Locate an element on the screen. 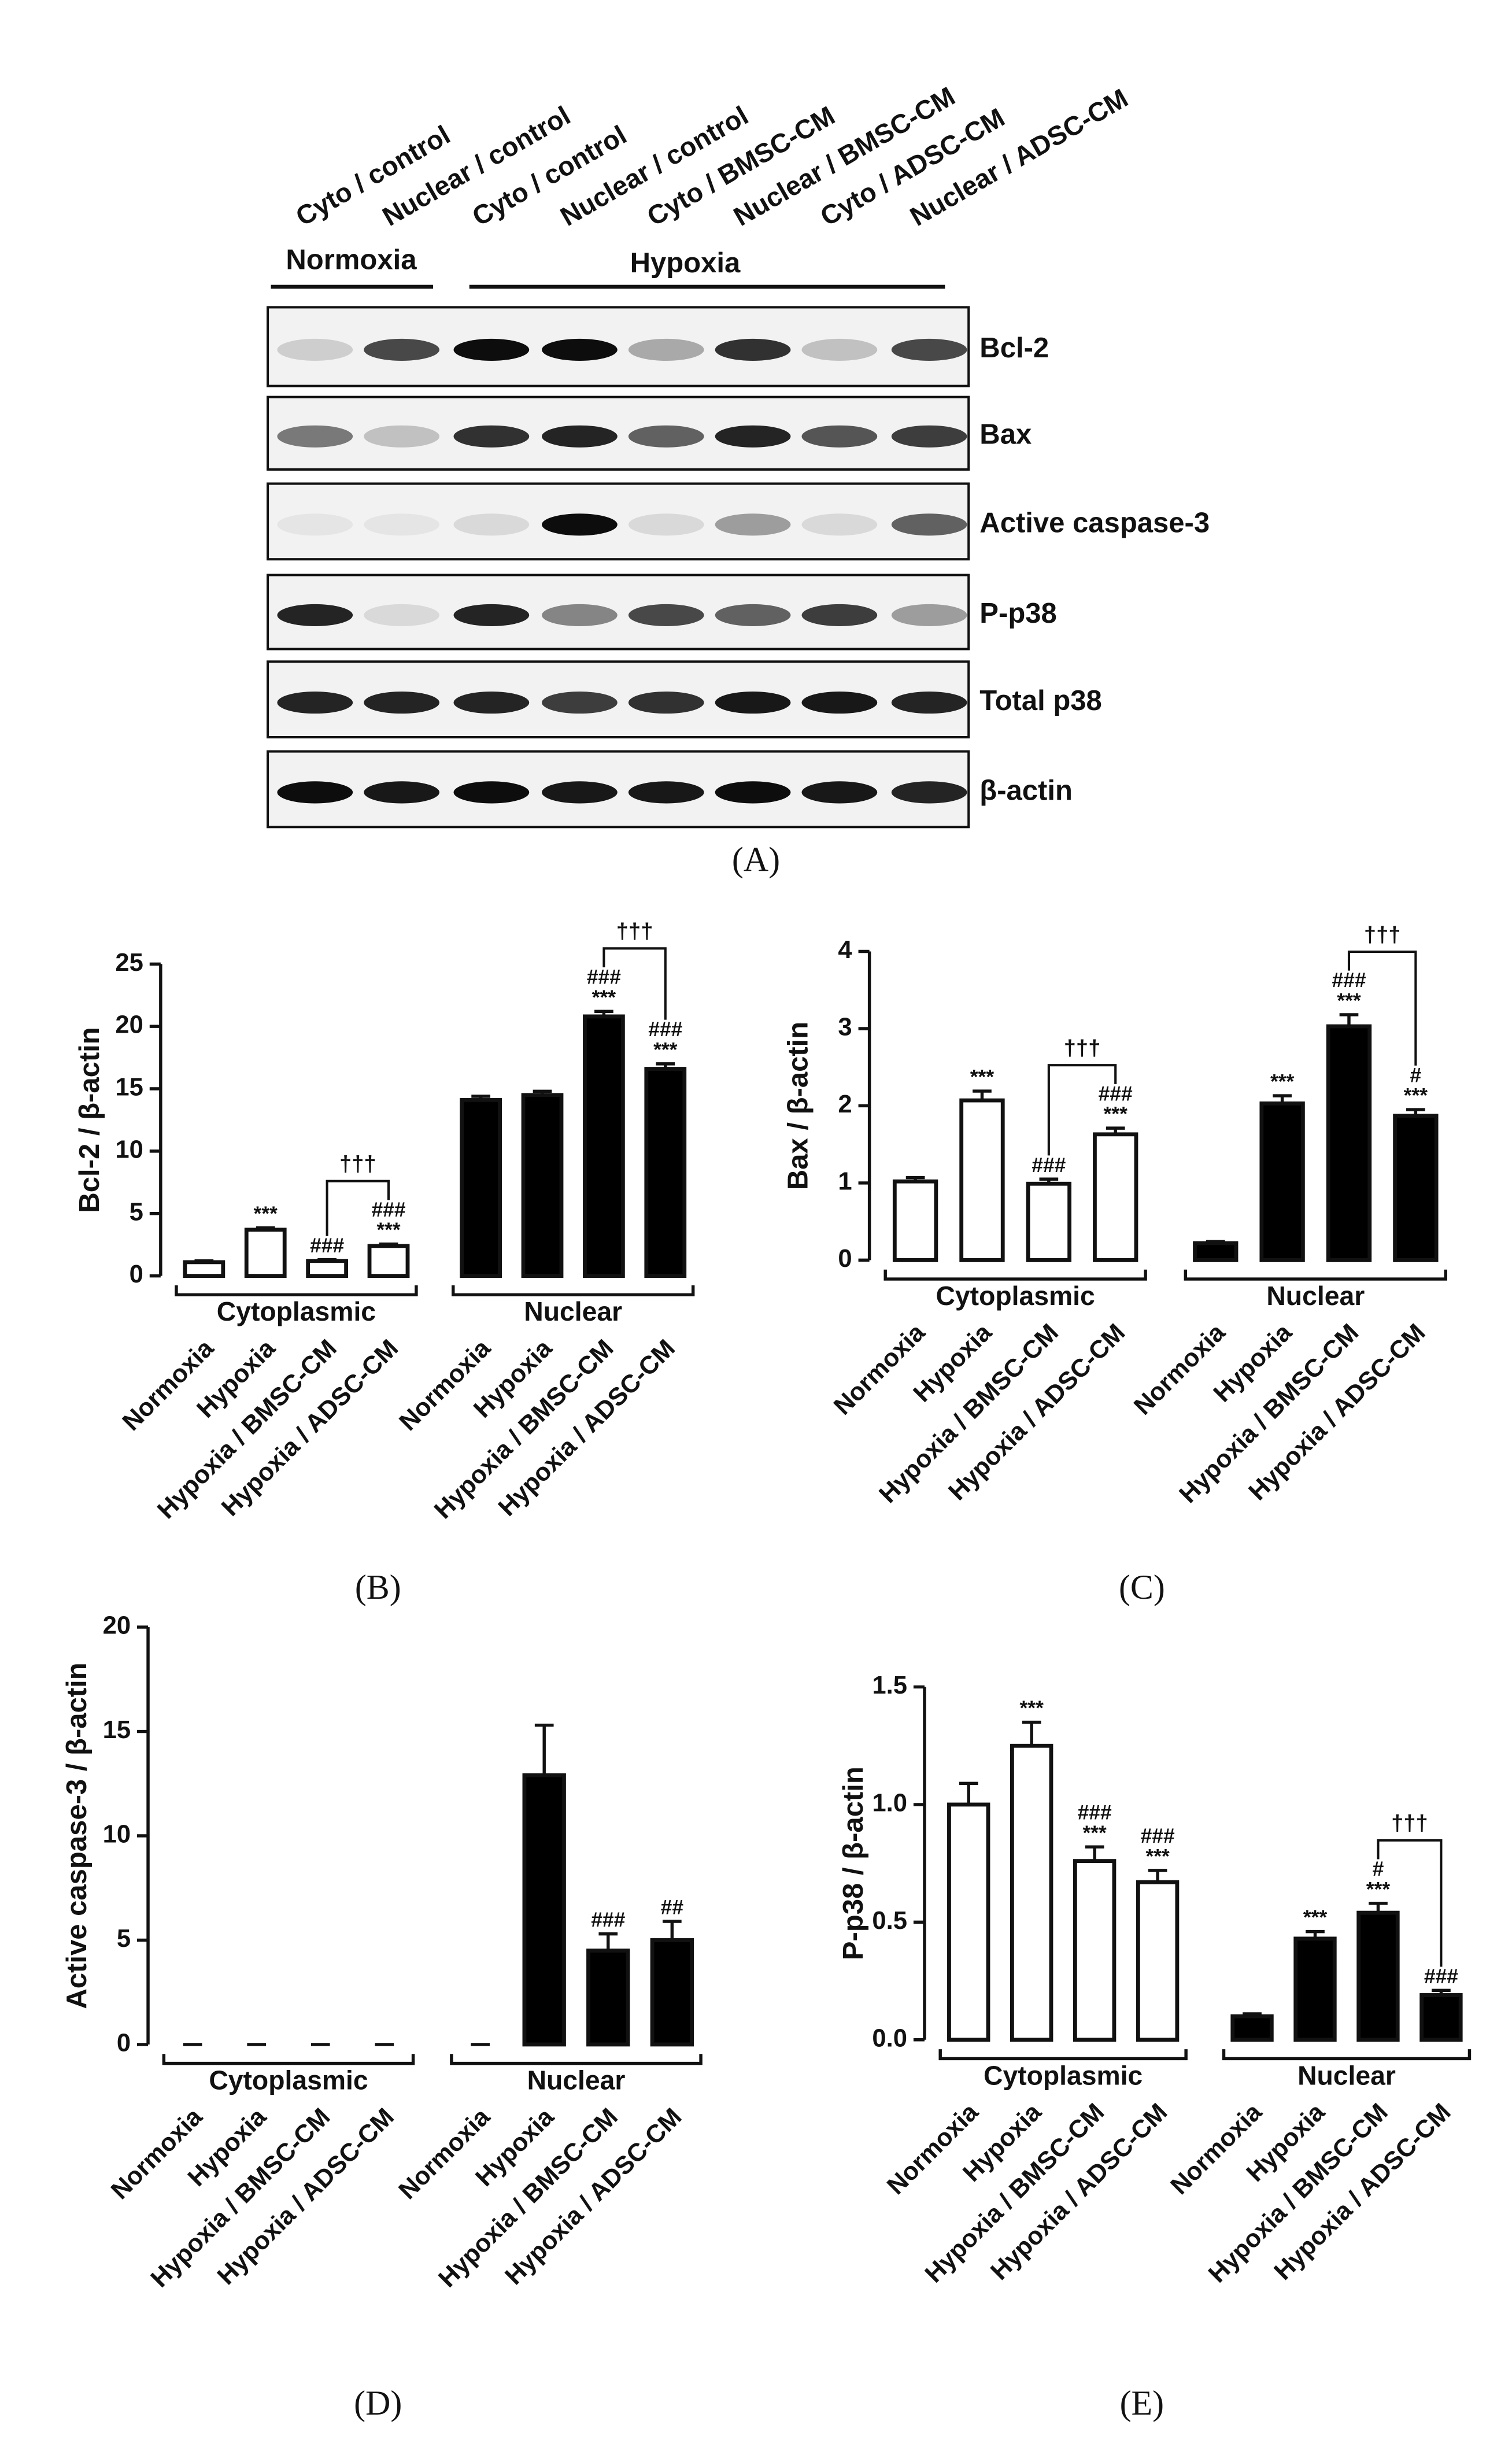 The height and width of the screenshot is (2462, 1512). y-tick-label: 25 is located at coordinates (129, 963).